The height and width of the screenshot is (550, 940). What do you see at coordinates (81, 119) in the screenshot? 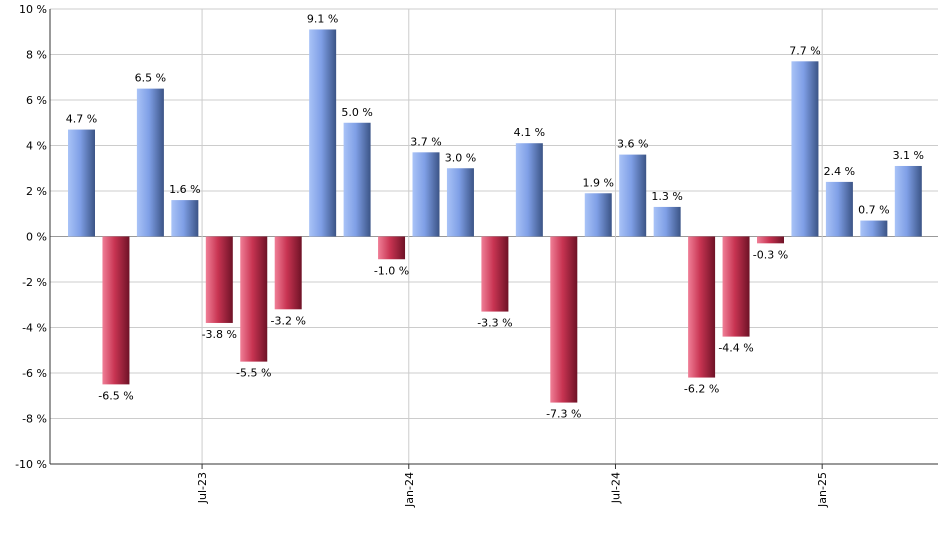
I see `bar-value-label: 4.7 %` at bounding box center [81, 119].